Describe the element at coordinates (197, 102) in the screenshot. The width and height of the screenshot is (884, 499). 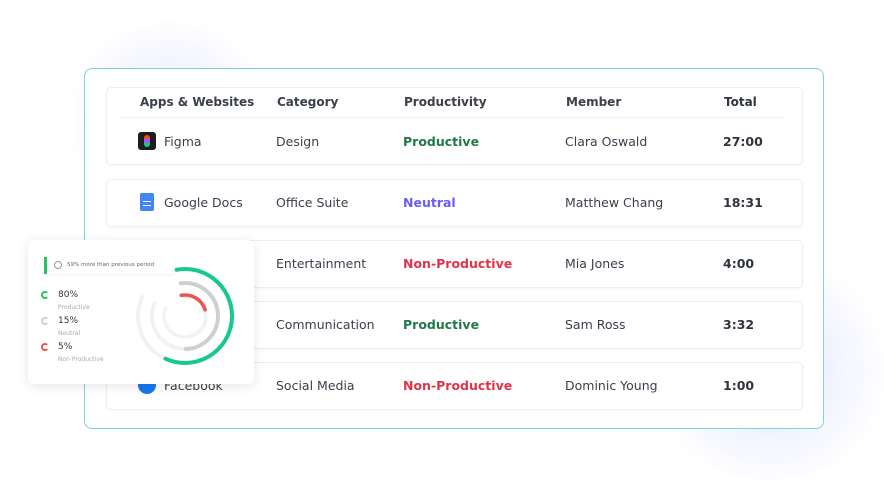
I see `header-apps: Apps & Websites` at that location.